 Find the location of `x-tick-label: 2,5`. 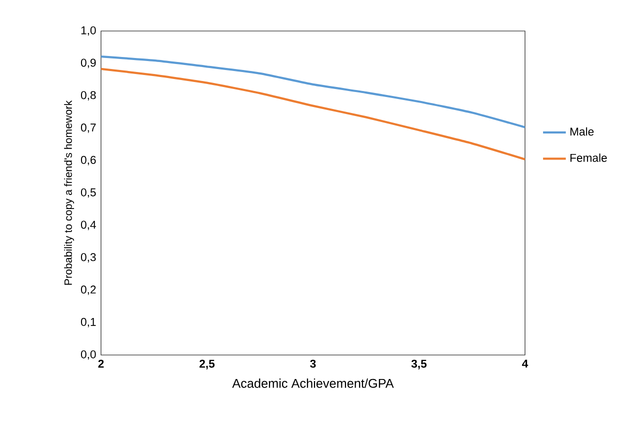

x-tick-label: 2,5 is located at coordinates (207, 365).